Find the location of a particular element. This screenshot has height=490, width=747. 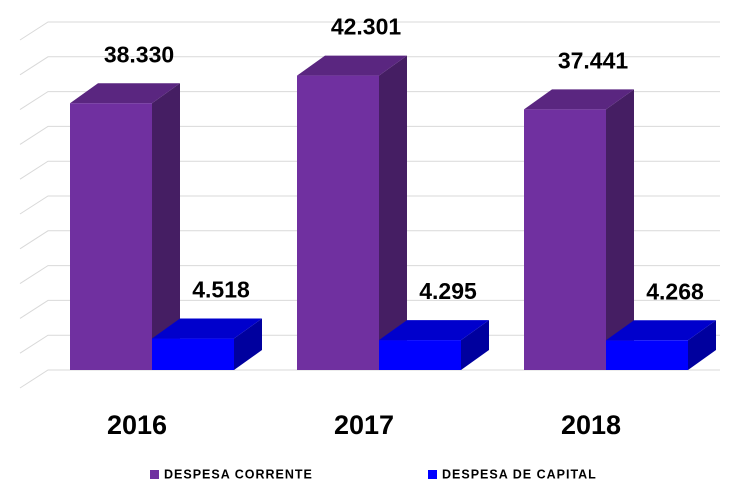

legend-label: DESPESA DE CAPITAL is located at coordinates (519, 474).